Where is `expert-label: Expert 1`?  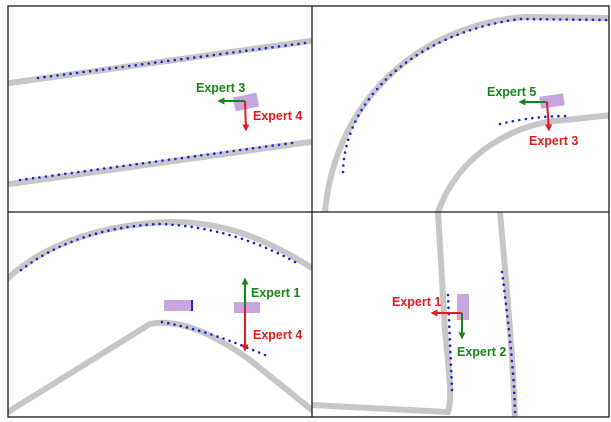
expert-label: Expert 1 is located at coordinates (275, 293).